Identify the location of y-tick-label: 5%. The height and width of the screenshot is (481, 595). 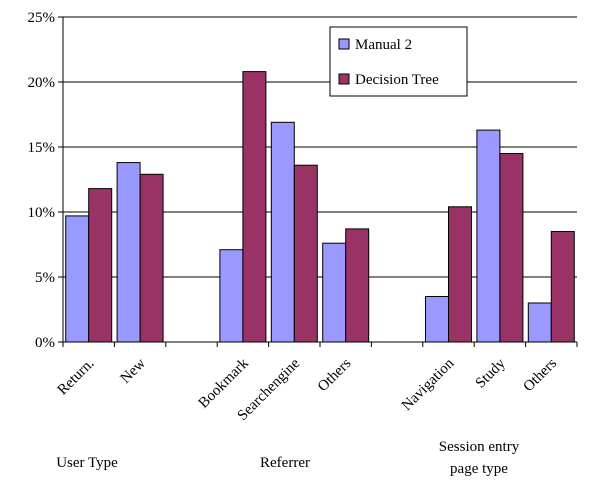
(45, 278).